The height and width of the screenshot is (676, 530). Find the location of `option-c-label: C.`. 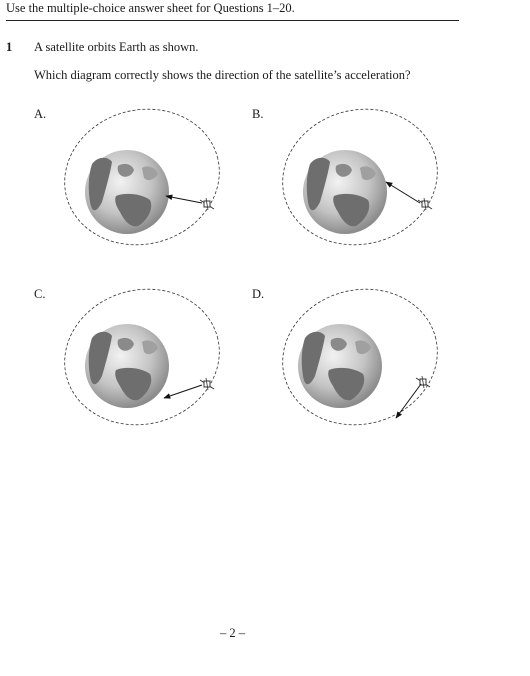

option-c-label: C. is located at coordinates (40, 294).